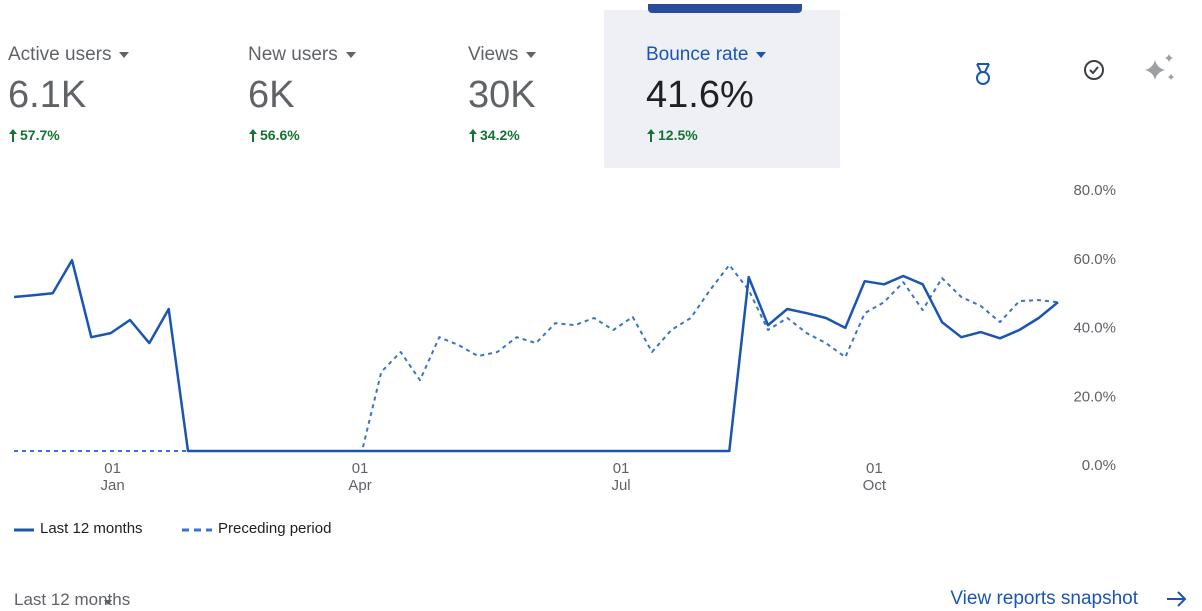 The image size is (1202, 611). What do you see at coordinates (983, 74) in the screenshot?
I see `medal-icon` at bounding box center [983, 74].